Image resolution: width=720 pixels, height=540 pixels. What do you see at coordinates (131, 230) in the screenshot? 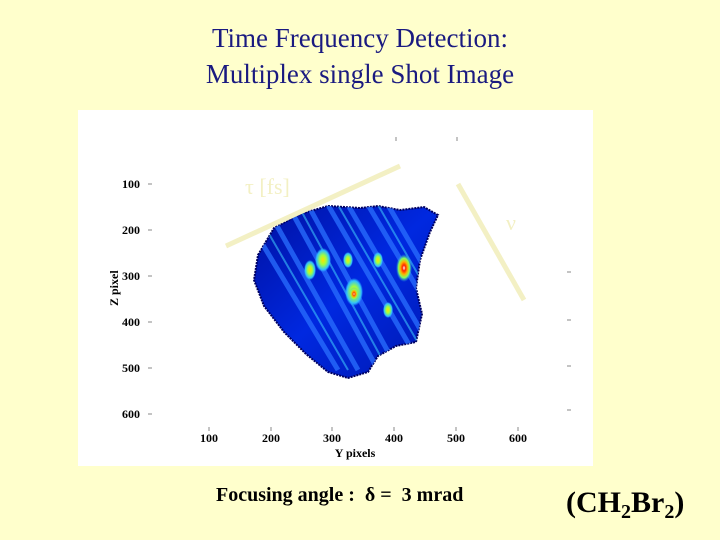
I see `z-tick-label: 200` at bounding box center [131, 230].